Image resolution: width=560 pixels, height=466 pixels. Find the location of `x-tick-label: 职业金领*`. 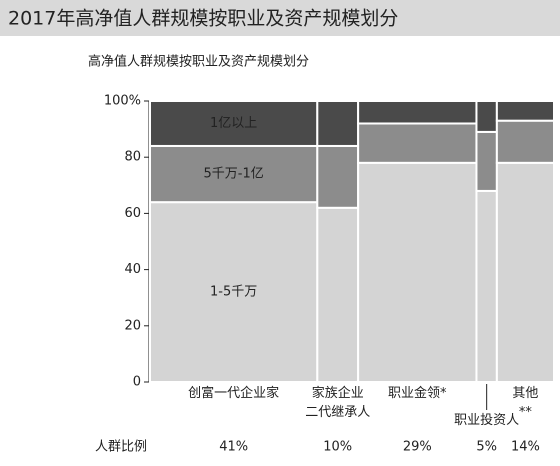

x-tick-label: 职业金领* is located at coordinates (417, 393).